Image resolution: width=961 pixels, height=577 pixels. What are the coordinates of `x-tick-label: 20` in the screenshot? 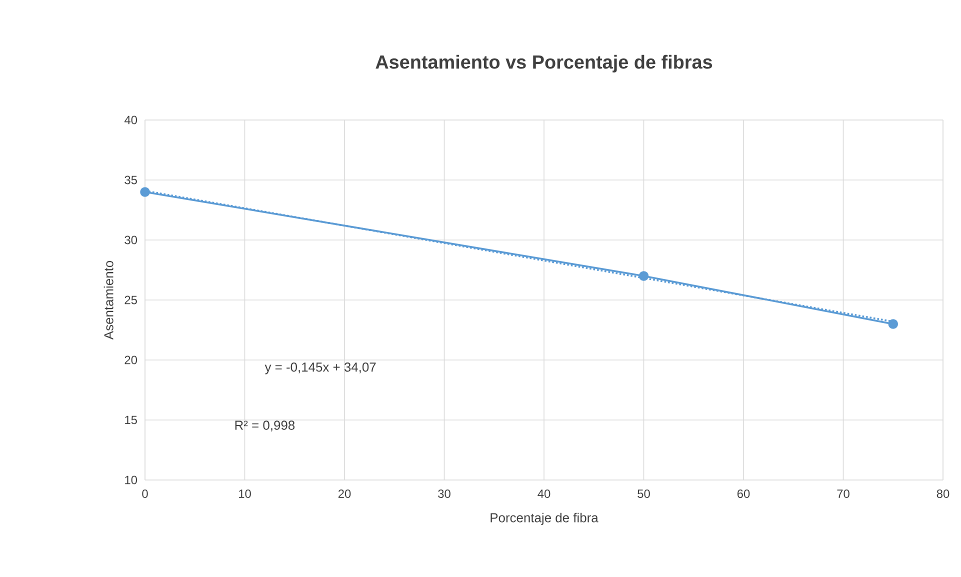 It's located at (344, 494).